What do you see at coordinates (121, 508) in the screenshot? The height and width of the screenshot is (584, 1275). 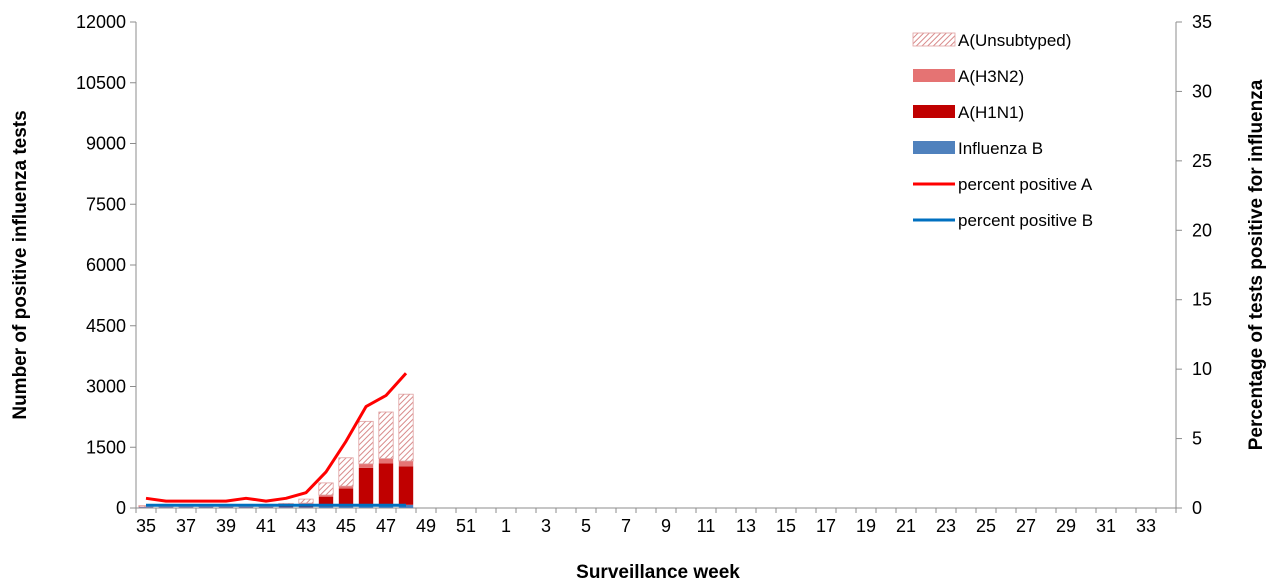 I see `y-tick-label: 0` at bounding box center [121, 508].